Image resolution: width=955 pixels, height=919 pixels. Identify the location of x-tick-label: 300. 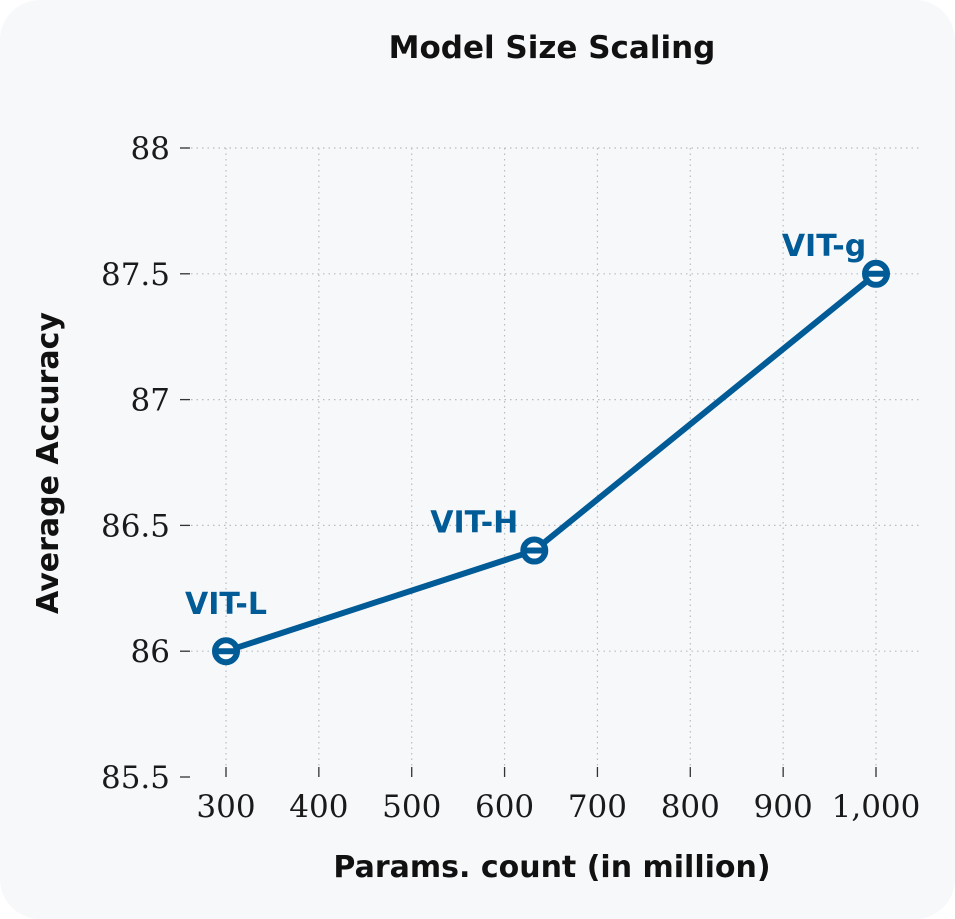
(225, 807).